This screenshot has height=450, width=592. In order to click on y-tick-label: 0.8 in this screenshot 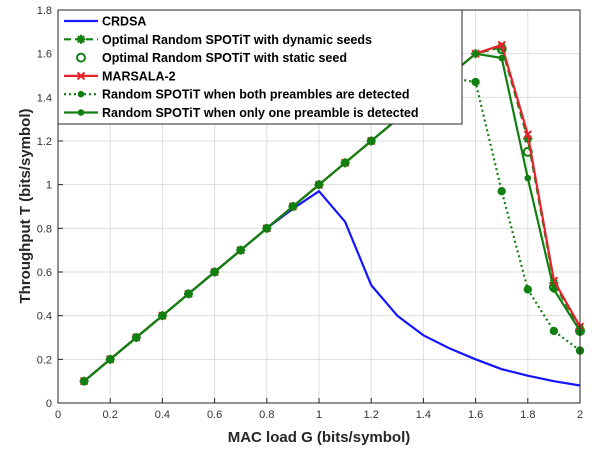, I will do `click(44, 229)`.